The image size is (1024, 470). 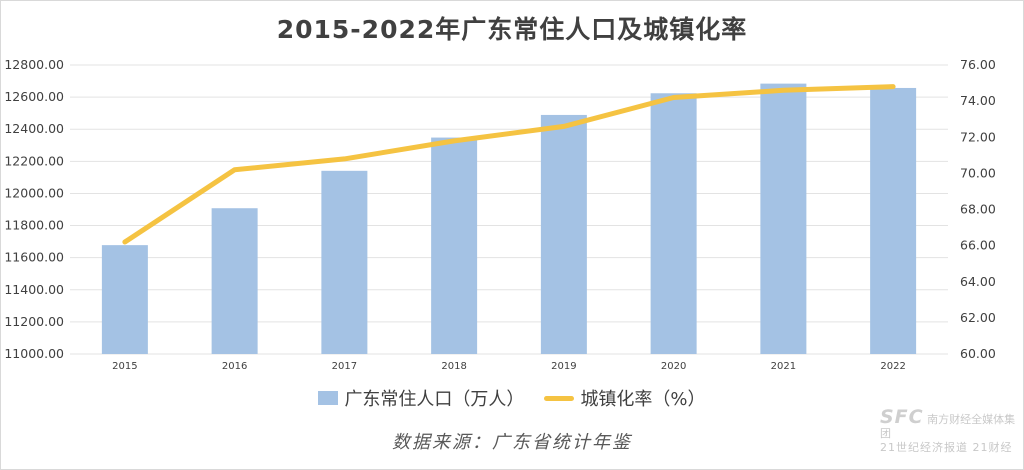 I want to click on watermark-org: 南方财经全媒体集团, so click(x=948, y=426).